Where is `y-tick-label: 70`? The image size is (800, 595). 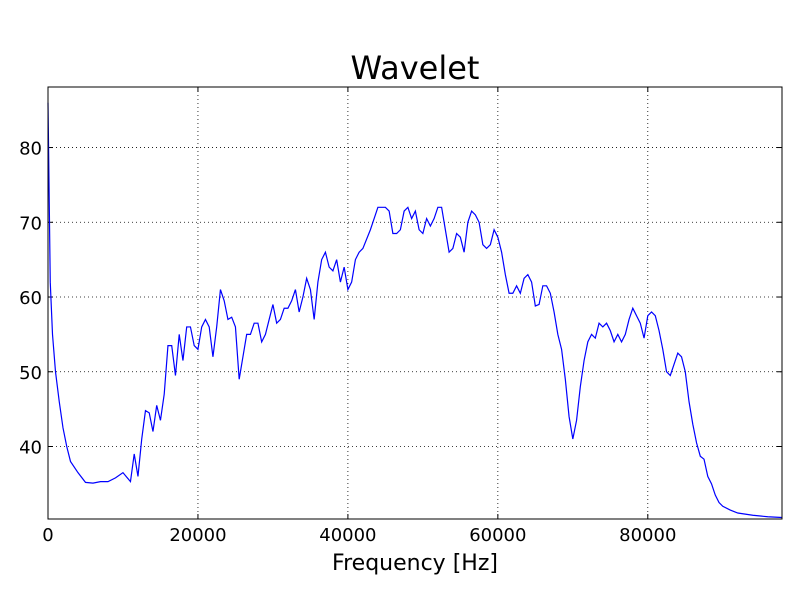
y-tick-label: 70 is located at coordinates (30, 223).